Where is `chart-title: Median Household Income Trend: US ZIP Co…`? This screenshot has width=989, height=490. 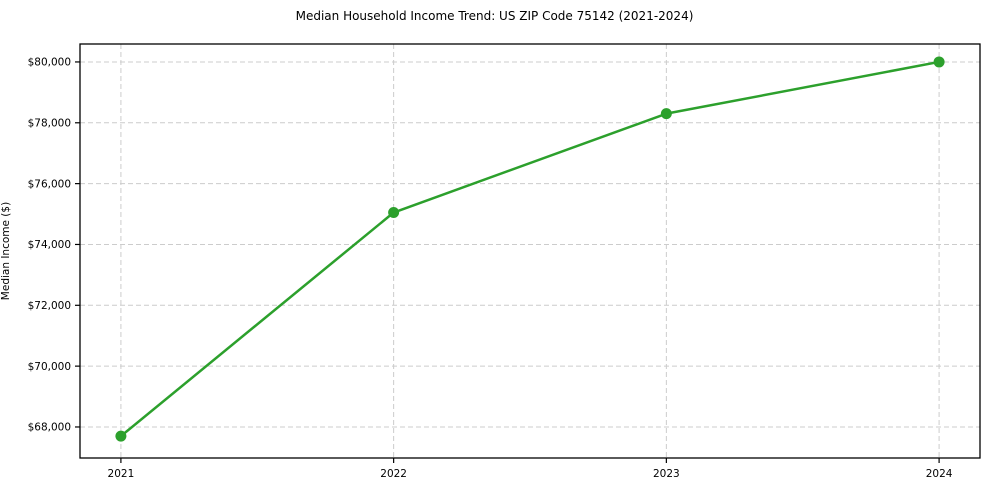 chart-title: Median Household Income Trend: US ZIP Co… is located at coordinates (494, 16).